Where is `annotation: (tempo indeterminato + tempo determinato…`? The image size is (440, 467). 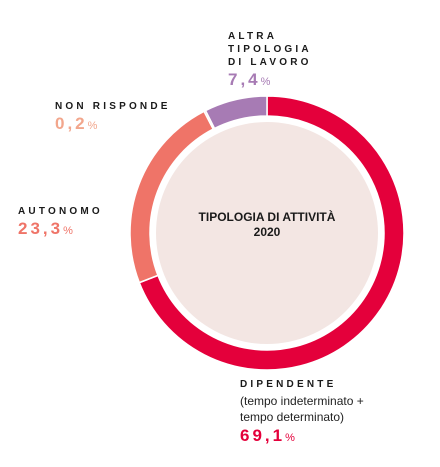
annotation: (tempo indeterminato + tempo determinato… is located at coordinates (302, 409).